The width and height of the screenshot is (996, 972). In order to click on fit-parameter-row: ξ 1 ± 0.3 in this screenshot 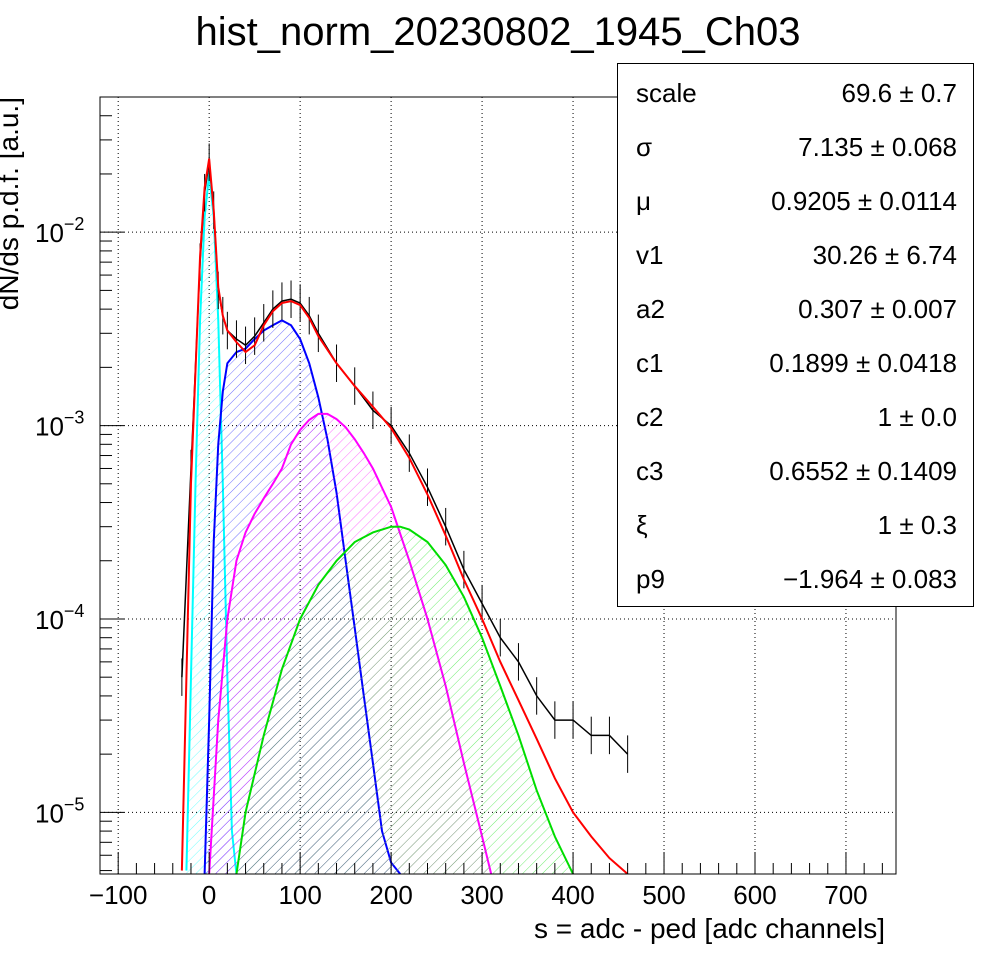, I will do `click(795, 523)`.